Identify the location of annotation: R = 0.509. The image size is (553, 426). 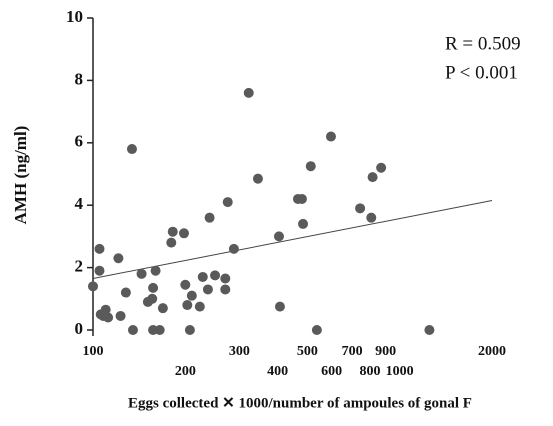
(483, 43).